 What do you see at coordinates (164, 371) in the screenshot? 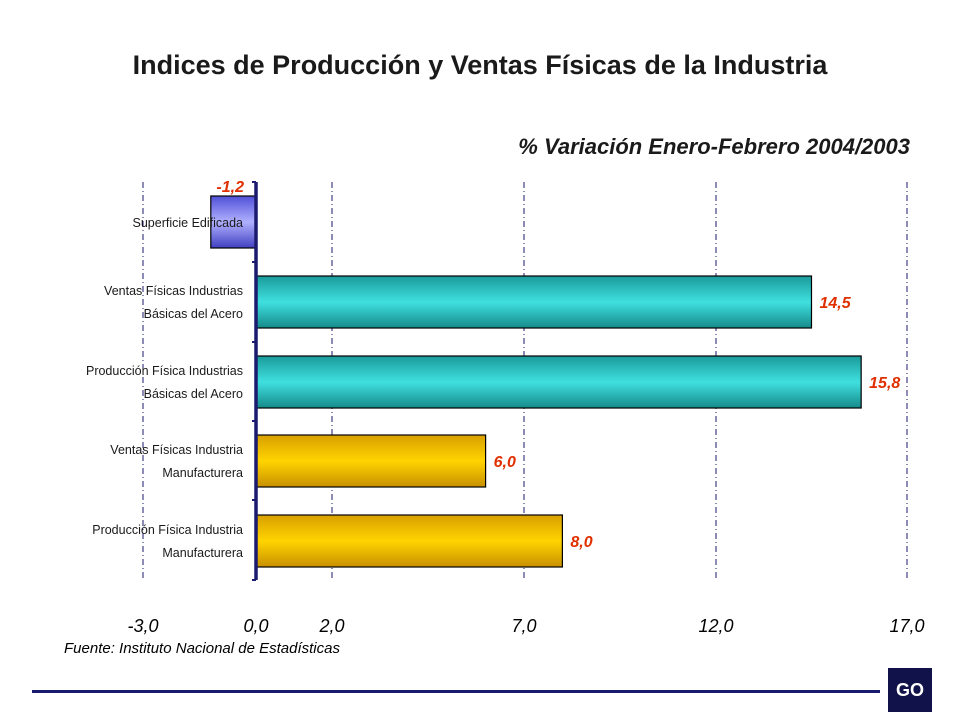
I see `category-label: Producción Física Industrias` at bounding box center [164, 371].